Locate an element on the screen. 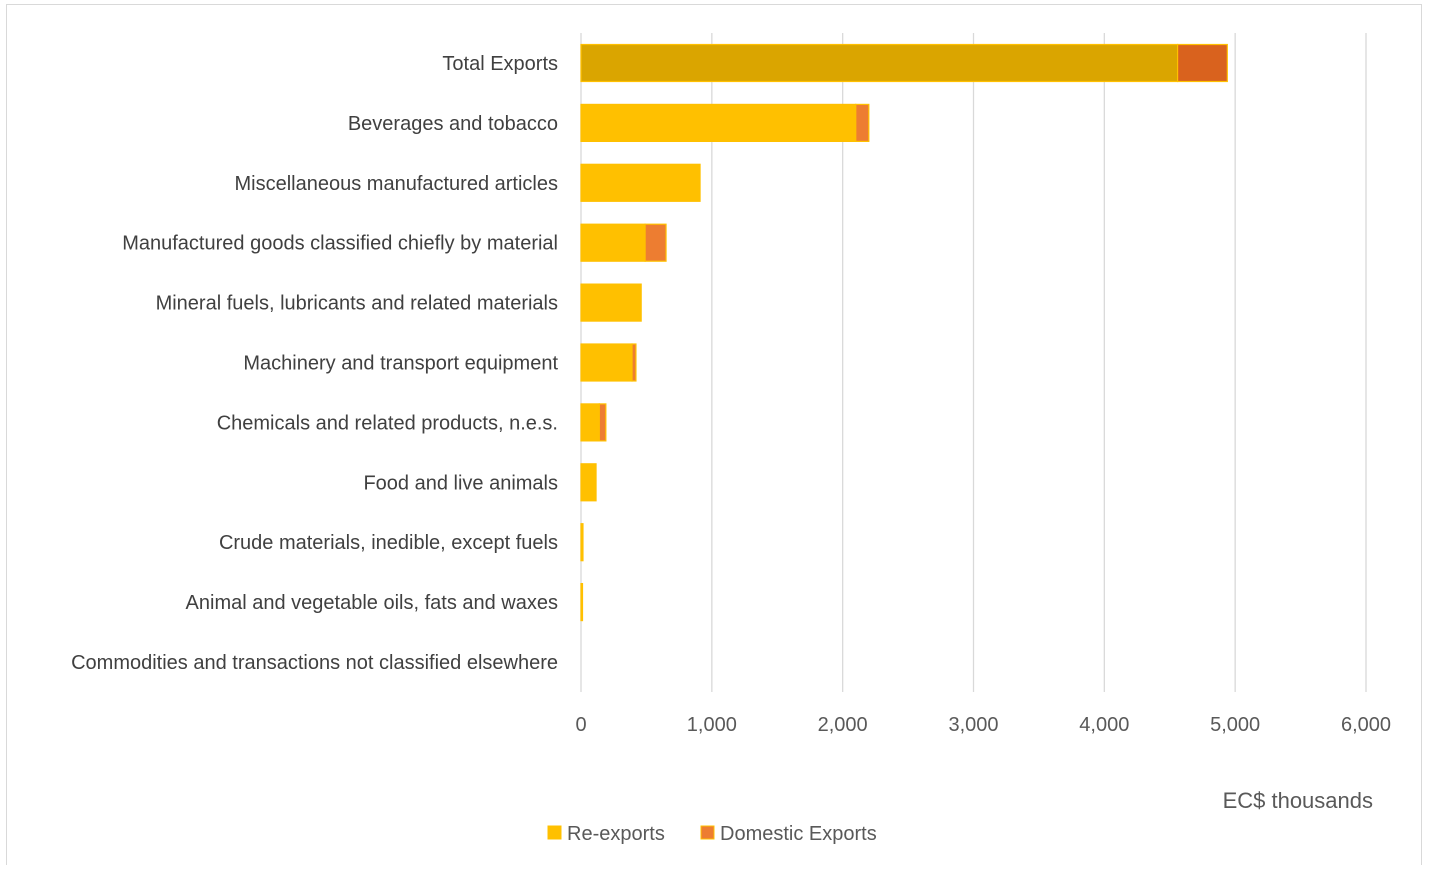 This screenshot has width=1431, height=869. category-label: Food and live animals is located at coordinates (460, 483).